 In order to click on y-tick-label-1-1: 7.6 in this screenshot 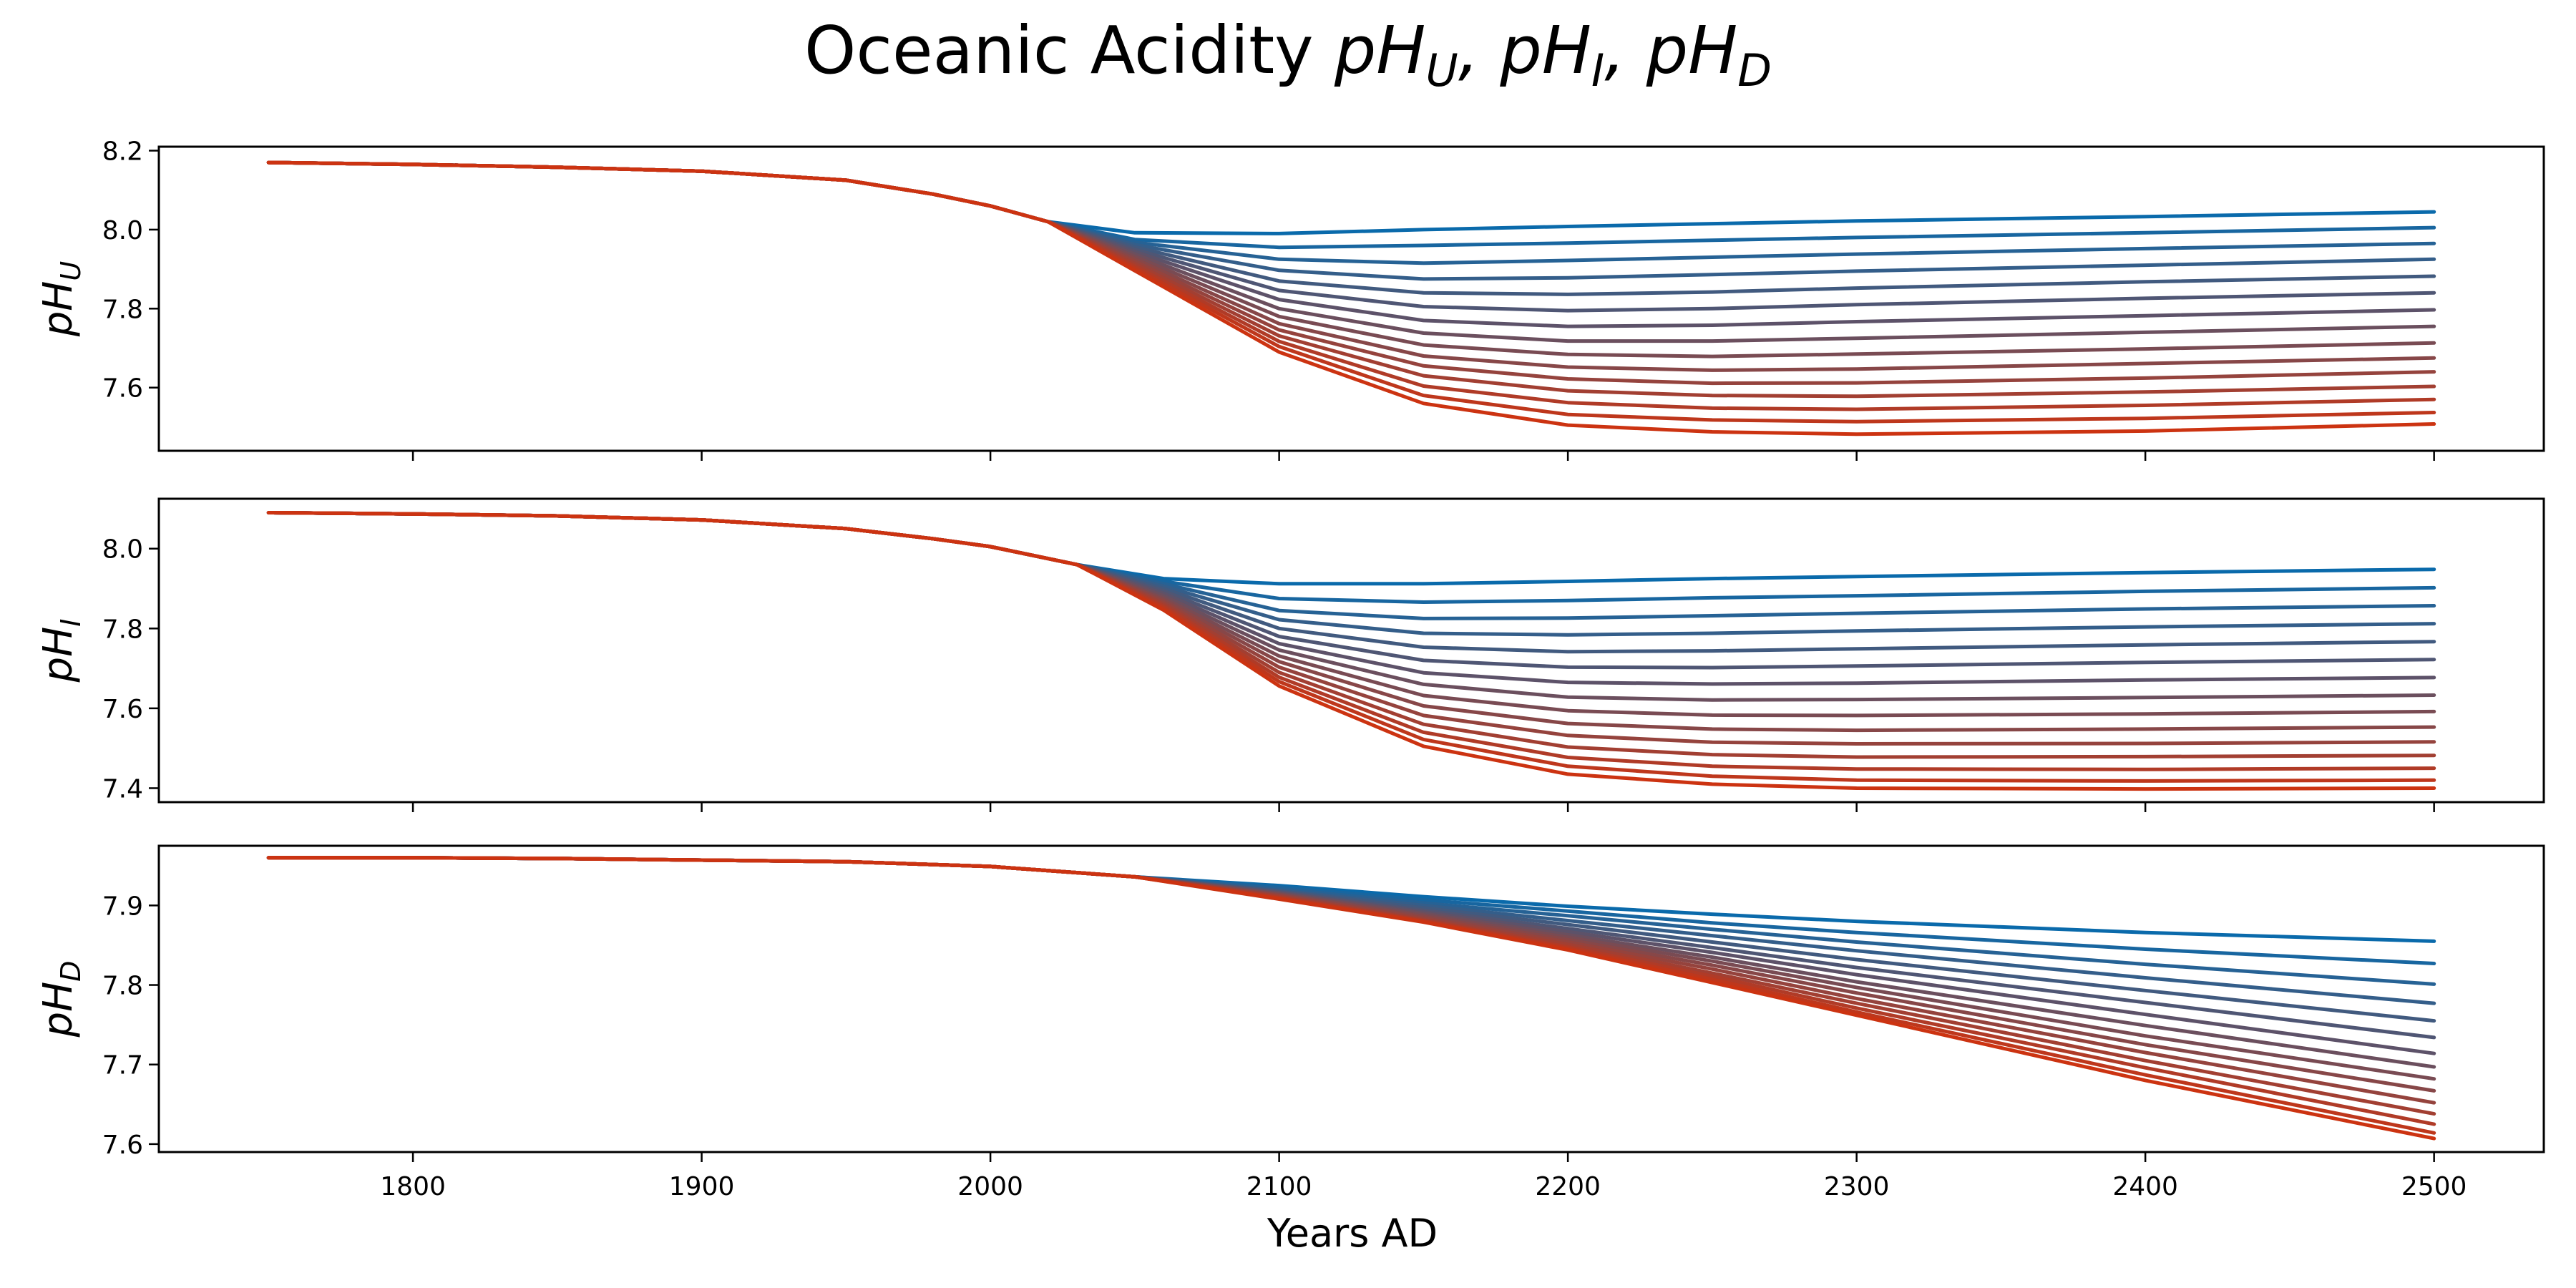, I will do `click(122, 709)`.